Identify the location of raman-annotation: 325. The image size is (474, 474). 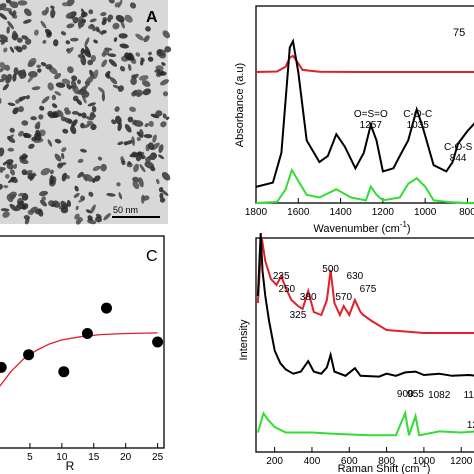
(298, 315).